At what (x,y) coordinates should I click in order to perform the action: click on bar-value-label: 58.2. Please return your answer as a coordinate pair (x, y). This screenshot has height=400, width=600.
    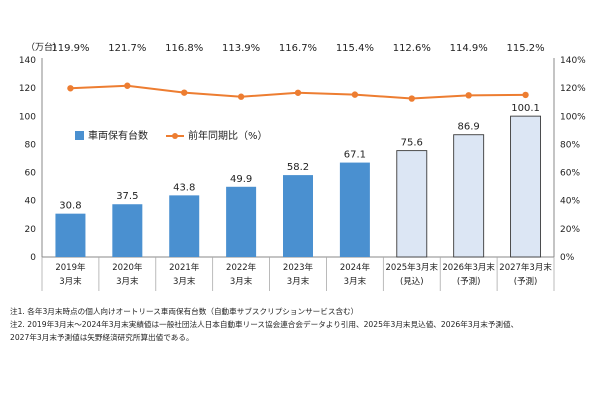
    Looking at the image, I should click on (298, 167).